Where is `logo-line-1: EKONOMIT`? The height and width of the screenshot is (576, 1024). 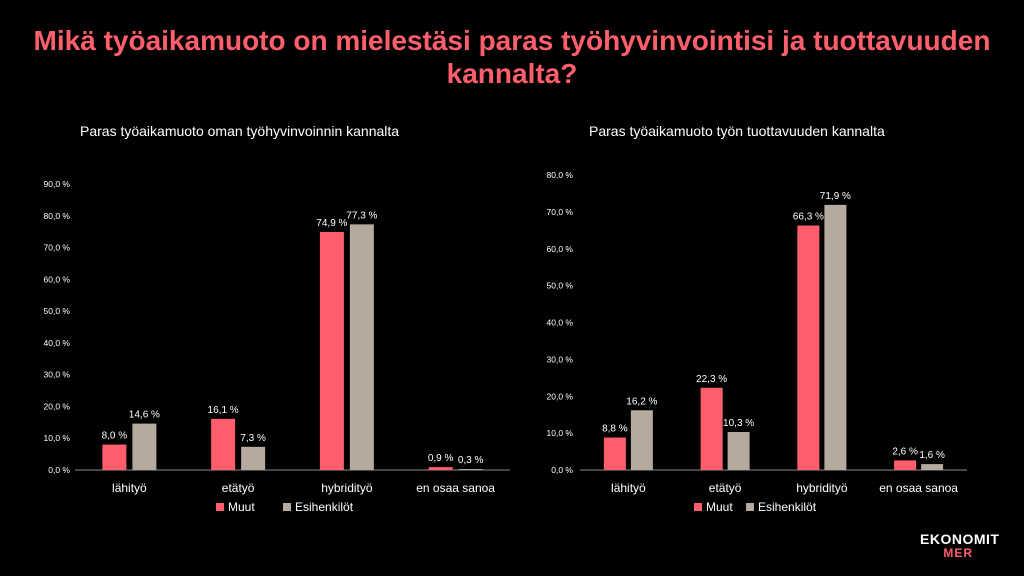
logo-line-1: EKONOMIT is located at coordinates (960, 539).